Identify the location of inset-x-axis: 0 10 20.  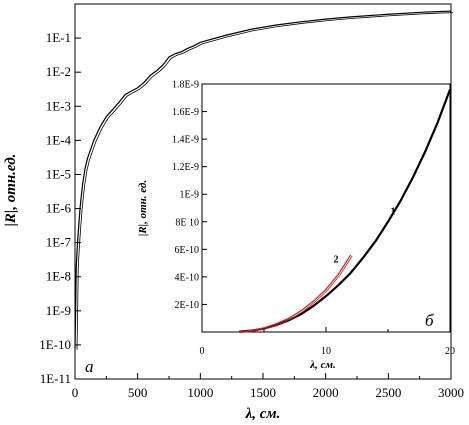
(327, 342).